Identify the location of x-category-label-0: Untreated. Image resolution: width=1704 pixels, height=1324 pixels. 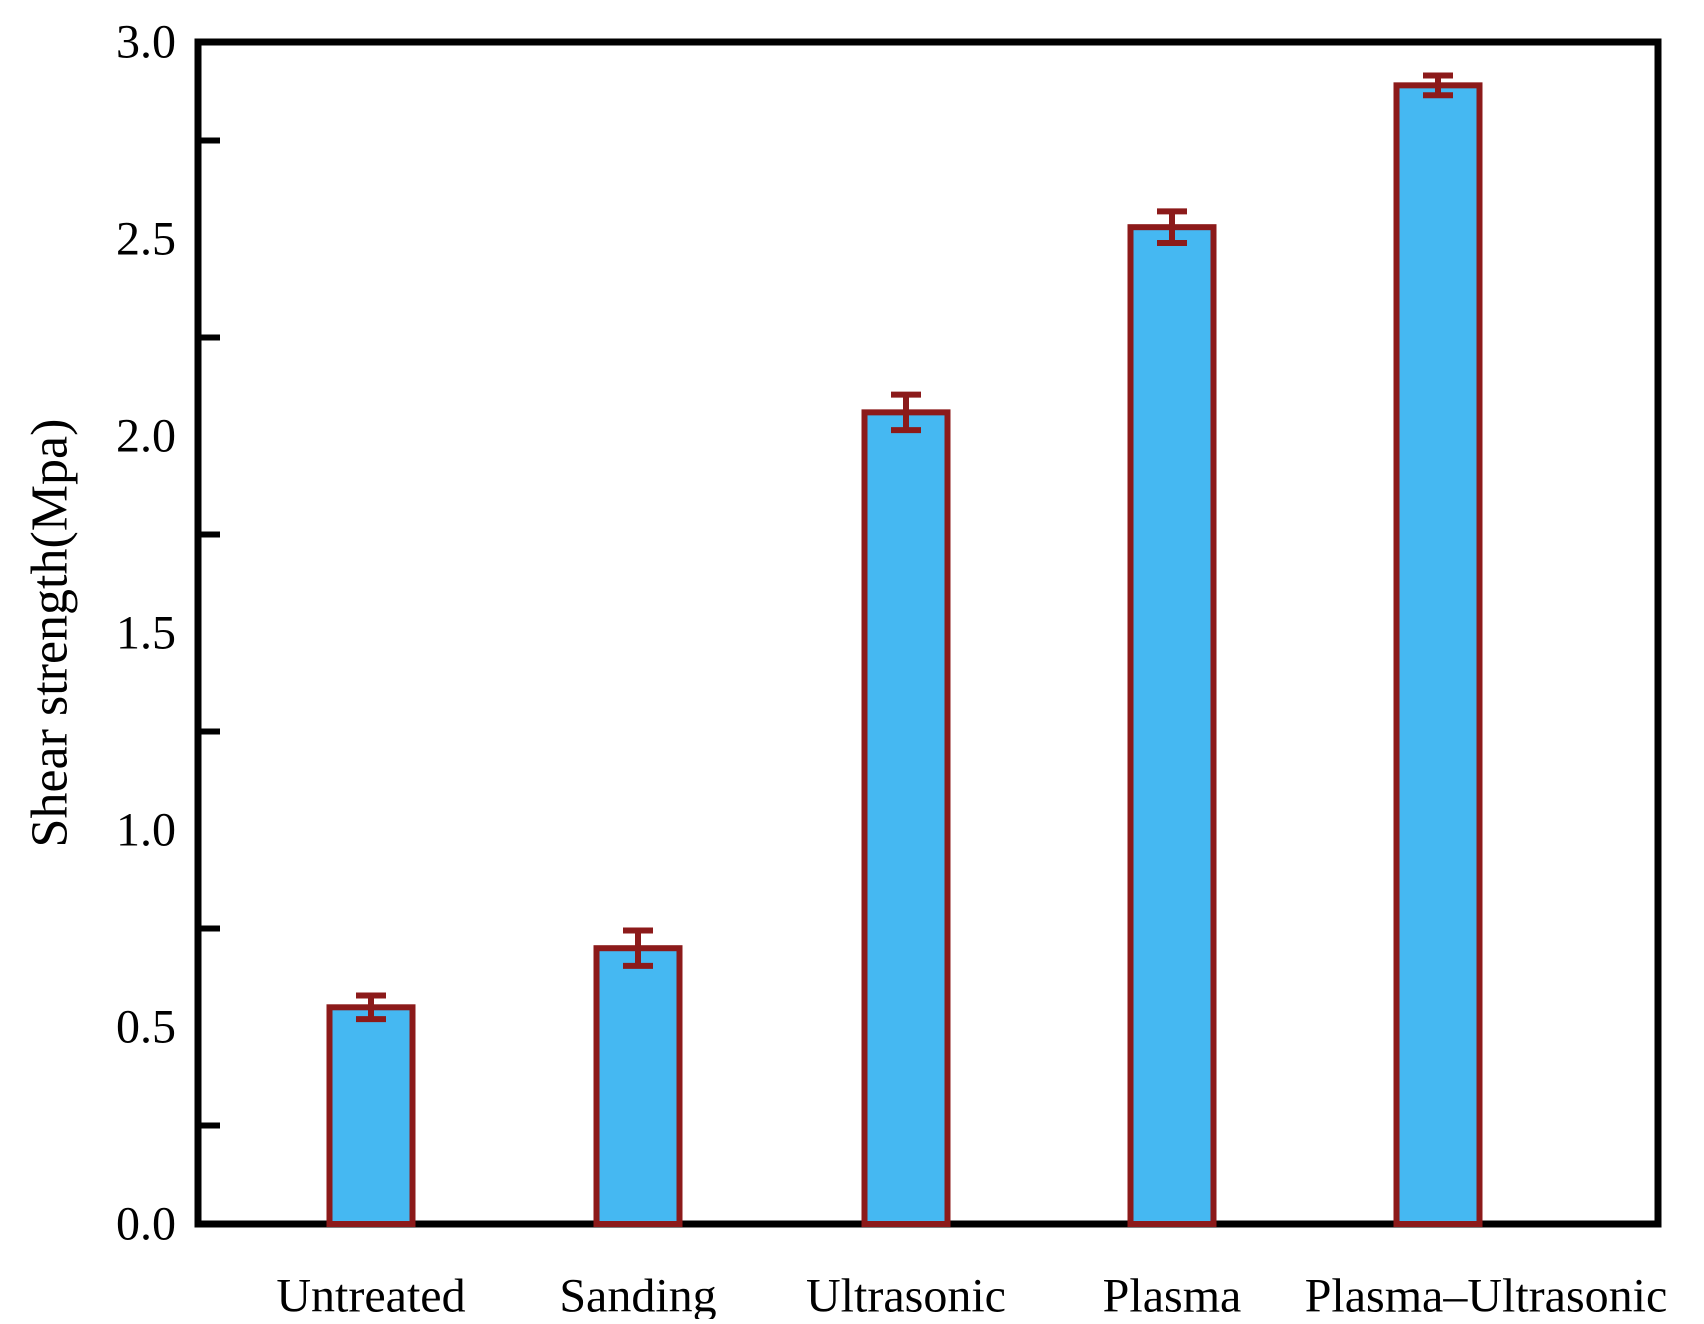
(370, 1295).